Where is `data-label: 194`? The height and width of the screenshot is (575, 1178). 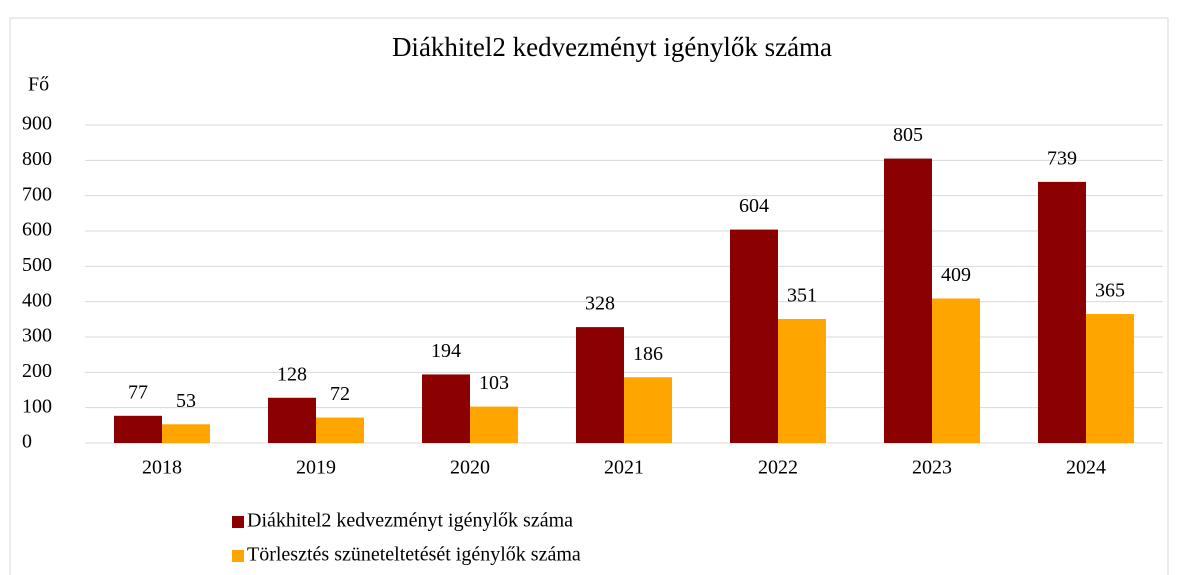
data-label: 194 is located at coordinates (446, 351).